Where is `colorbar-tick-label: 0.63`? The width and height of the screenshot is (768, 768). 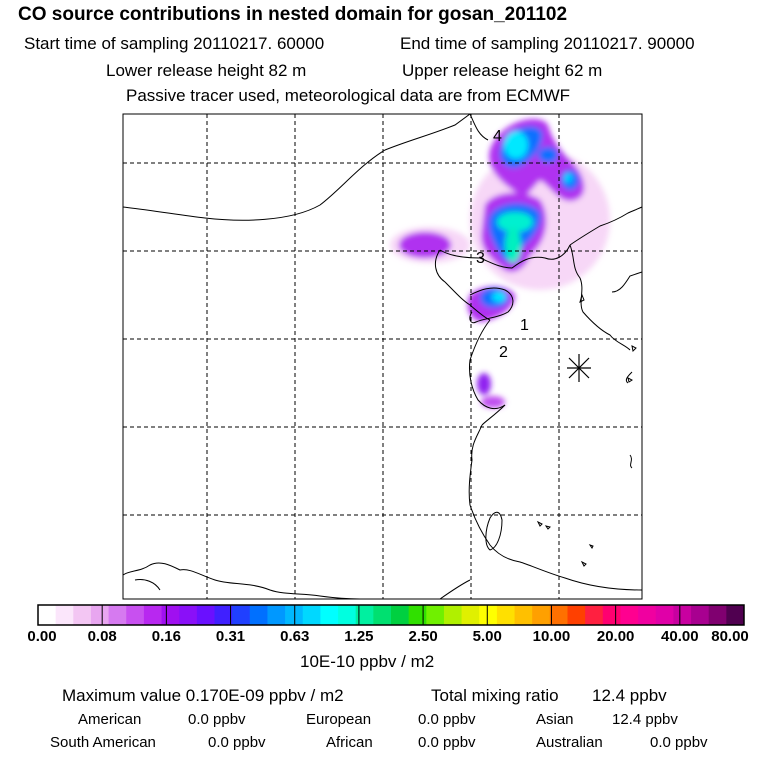 colorbar-tick-label: 0.63 is located at coordinates (295, 636).